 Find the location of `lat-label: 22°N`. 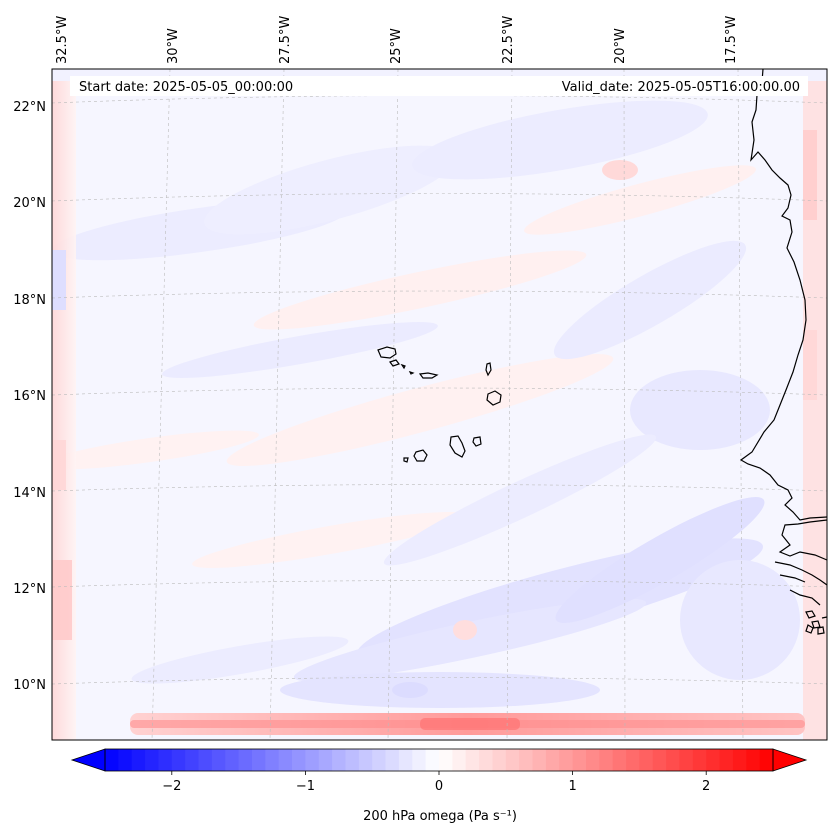

lat-label: 22°N is located at coordinates (29, 107).